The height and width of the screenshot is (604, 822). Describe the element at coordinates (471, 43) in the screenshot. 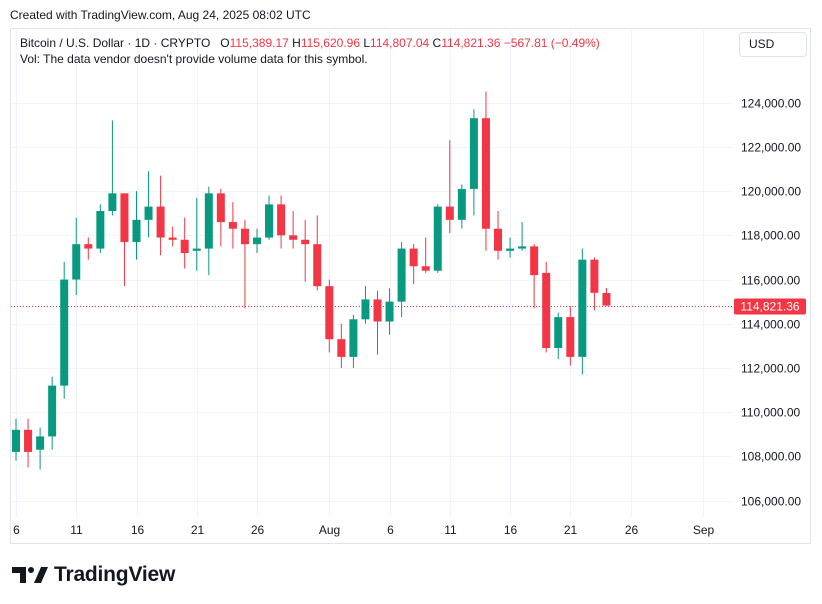

I see `legend-close-value: 114,821.36` at that location.